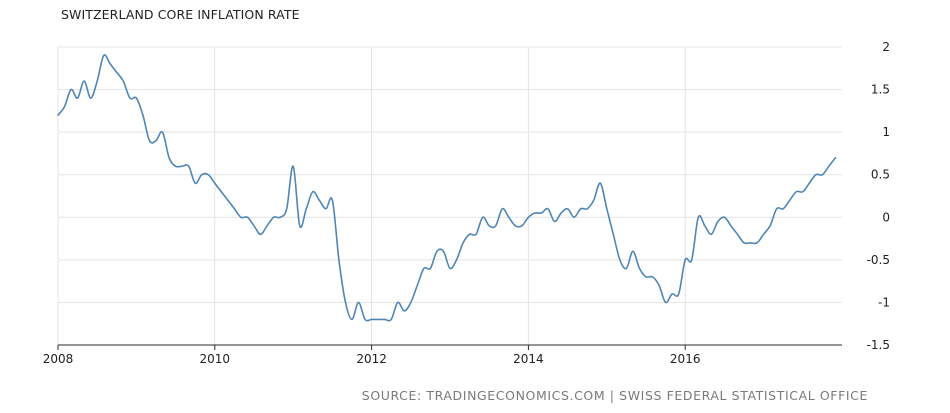  What do you see at coordinates (886, 47) in the screenshot?
I see `y-tick-label: 2` at bounding box center [886, 47].